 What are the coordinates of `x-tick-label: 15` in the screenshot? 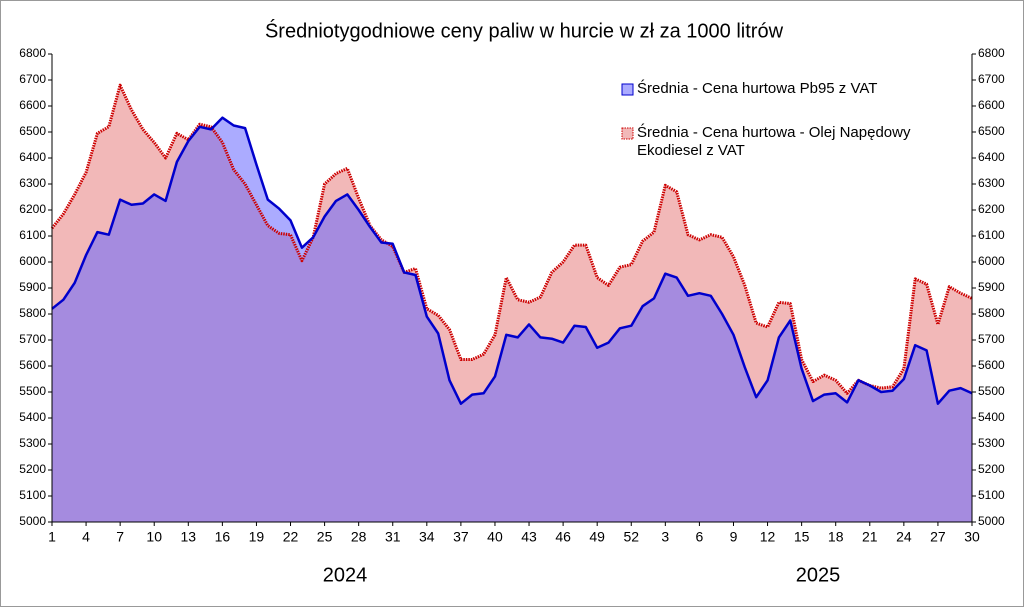 It's located at (802, 537).